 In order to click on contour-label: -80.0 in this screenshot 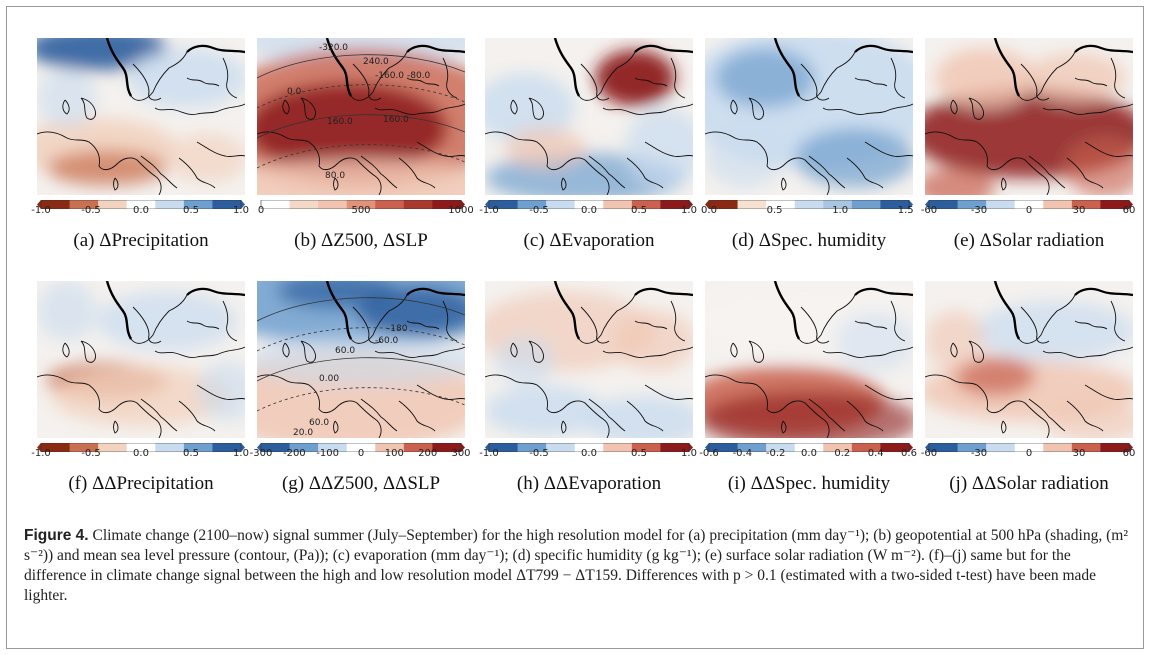, I will do `click(419, 76)`.